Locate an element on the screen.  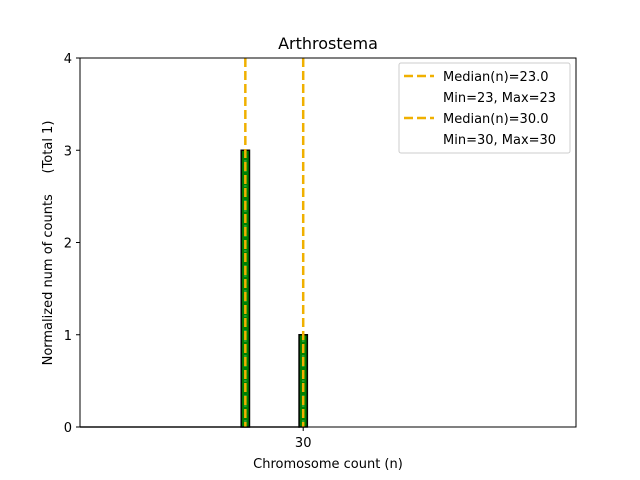
x-tick-label-30: 30 is located at coordinates (303, 443).